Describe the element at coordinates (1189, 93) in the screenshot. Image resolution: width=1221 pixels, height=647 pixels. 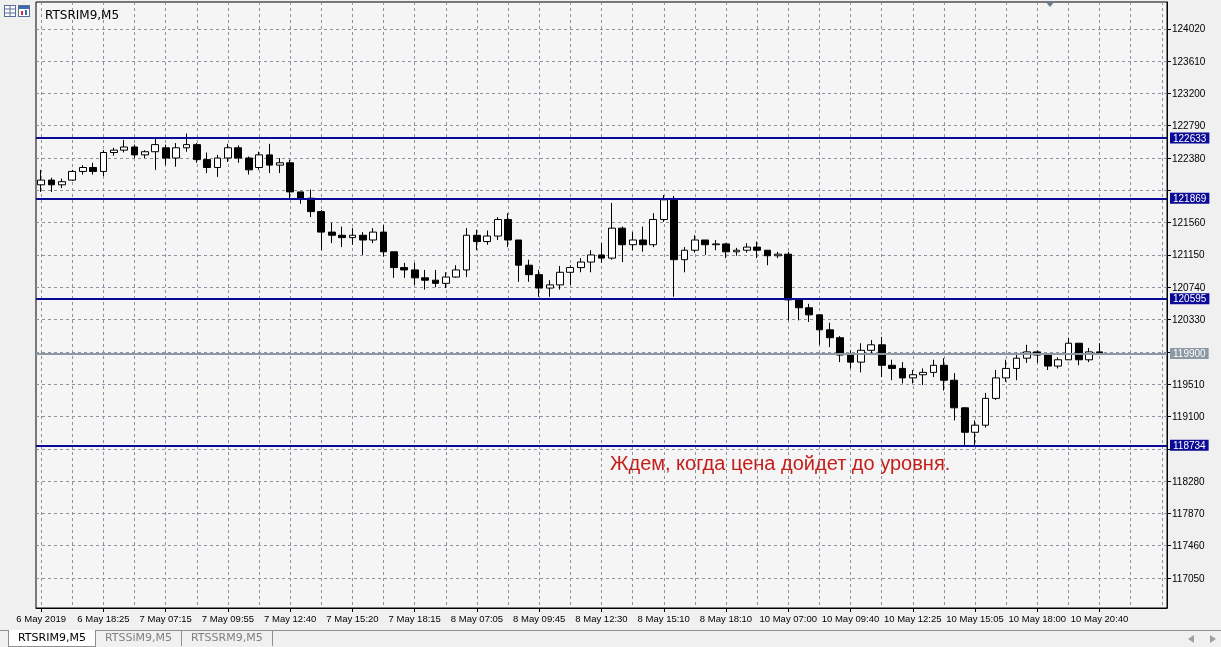
I see `y-tick-label: 123200` at that location.